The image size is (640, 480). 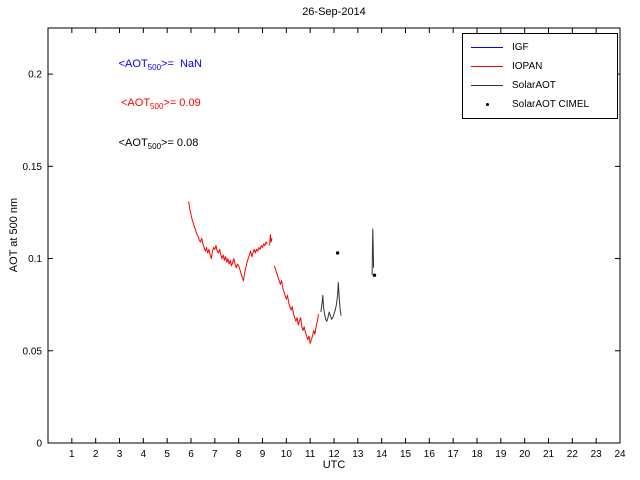 What do you see at coordinates (534, 85) in the screenshot?
I see `legend-label-solaraot: SolarAOT` at bounding box center [534, 85].